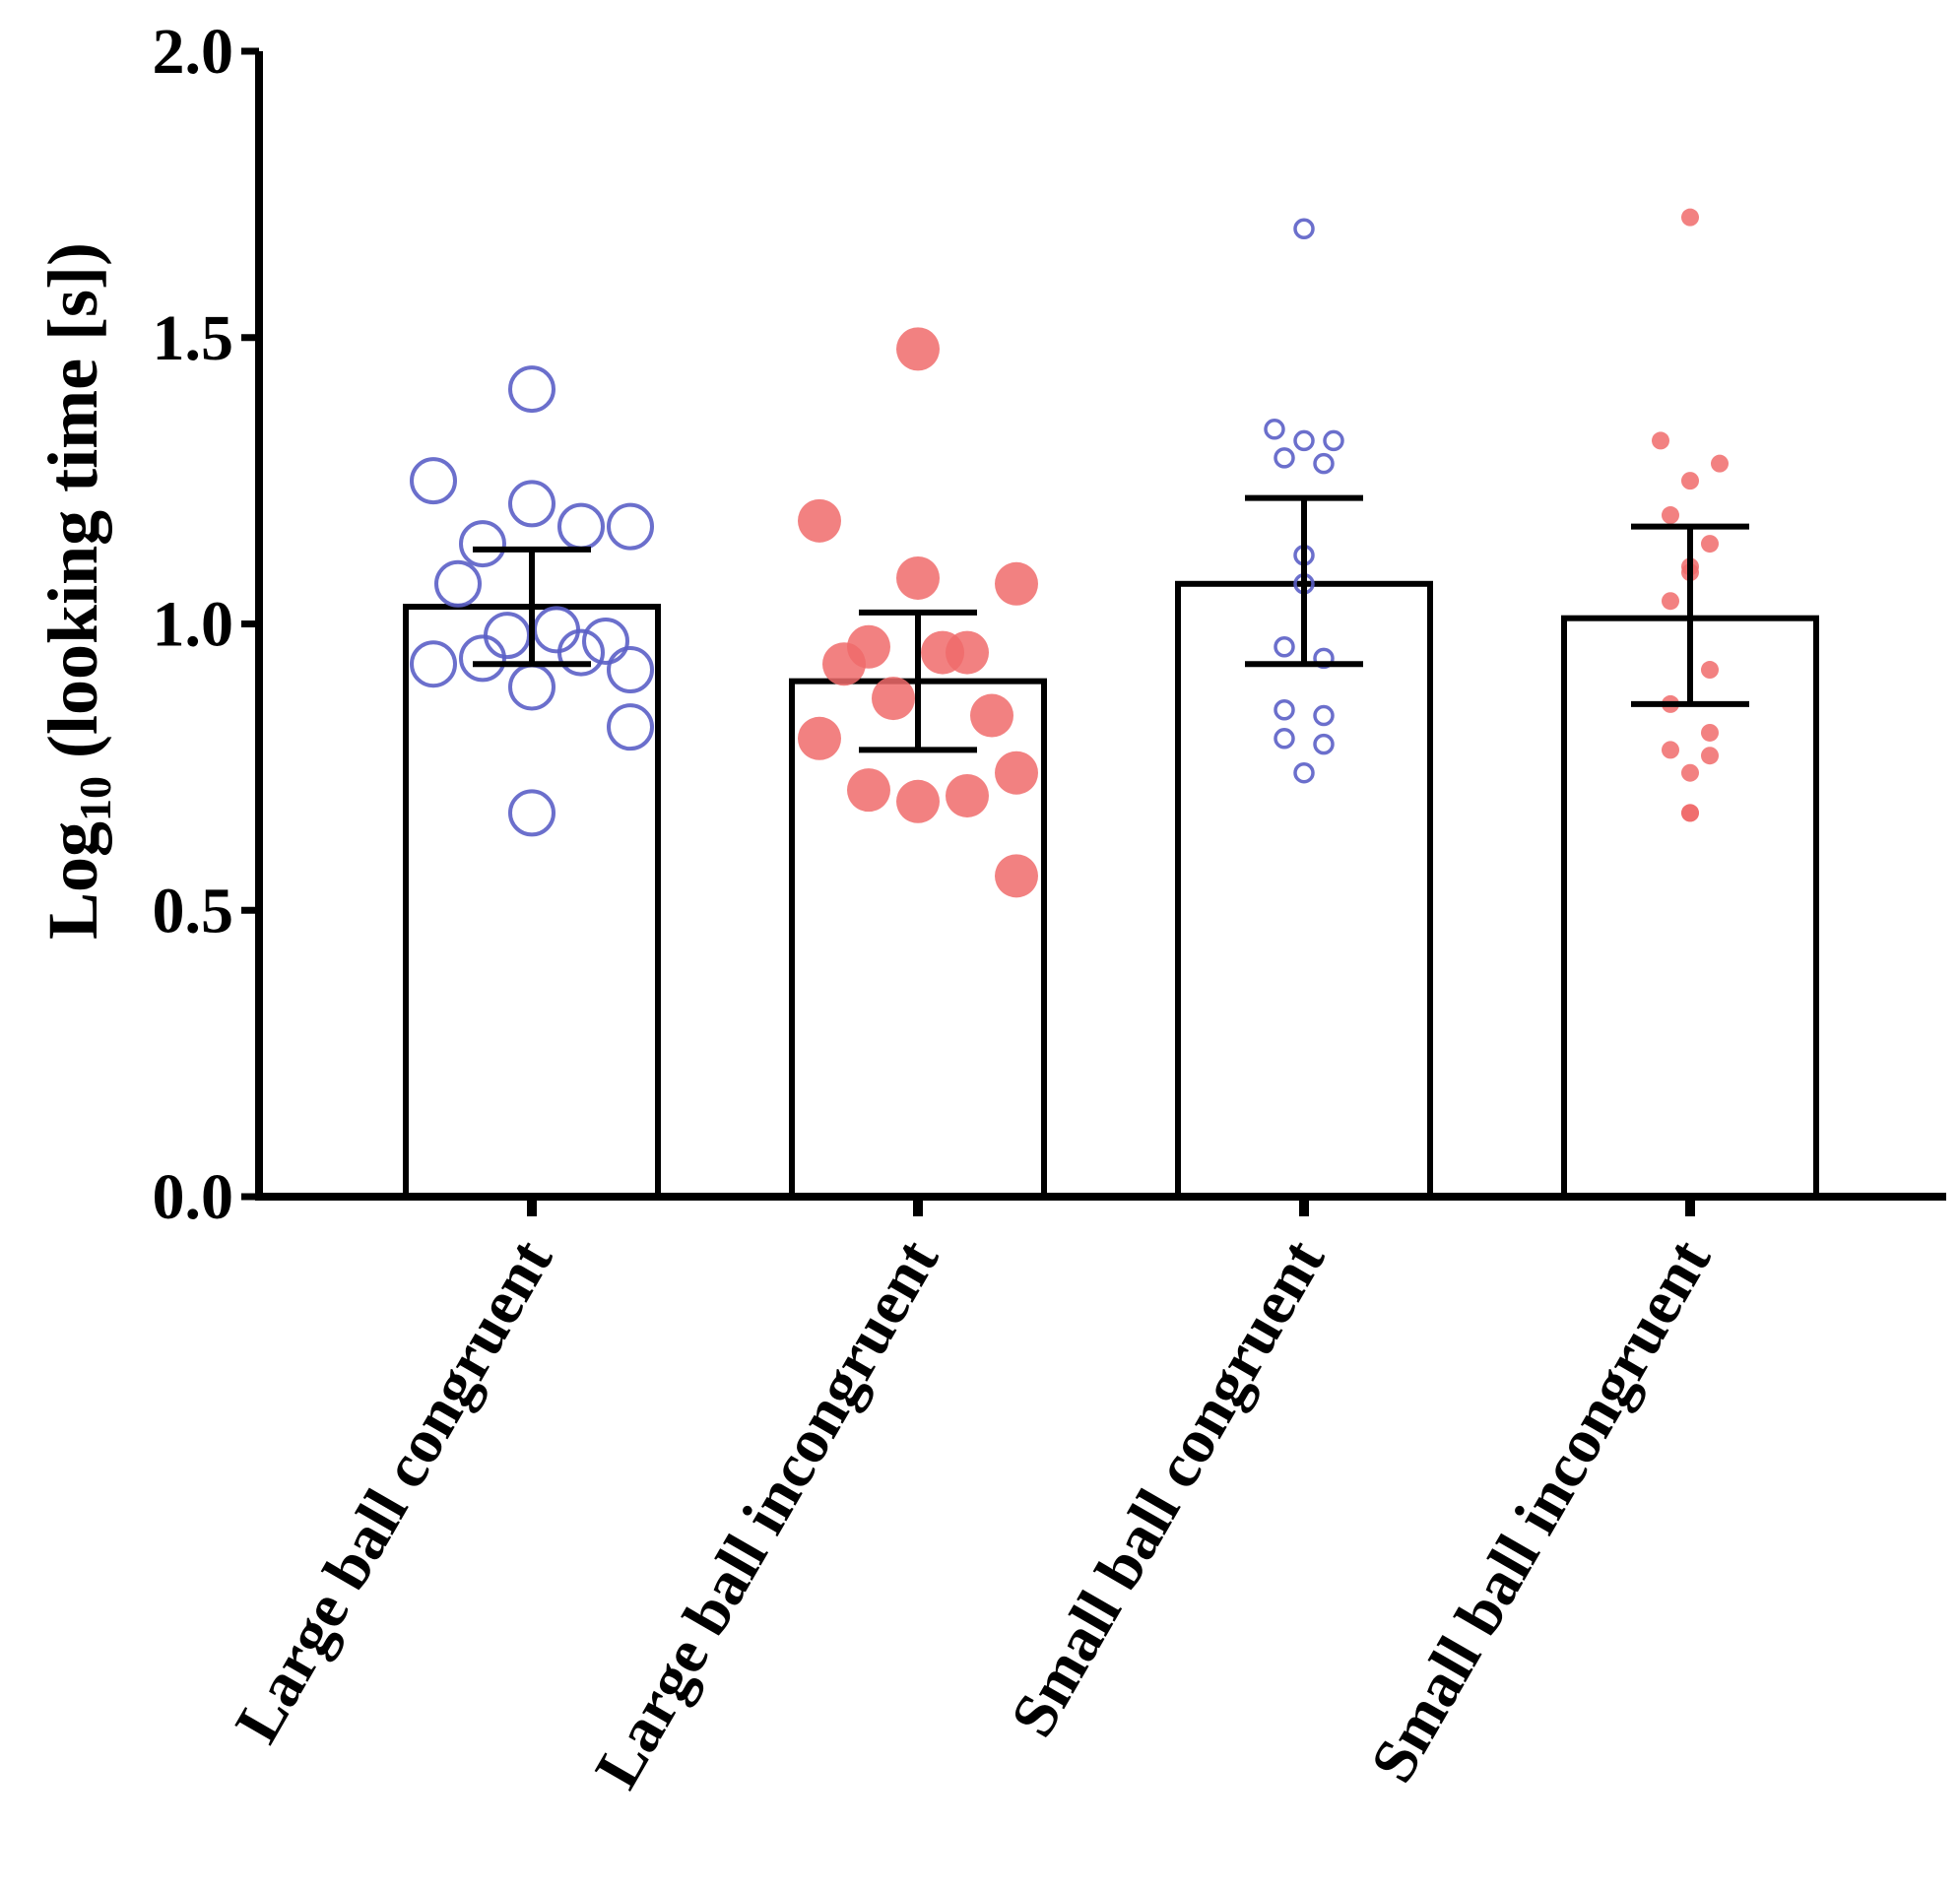 The image size is (1960, 1892). I want to click on y-axis-label-base: Log, so click(72, 880).